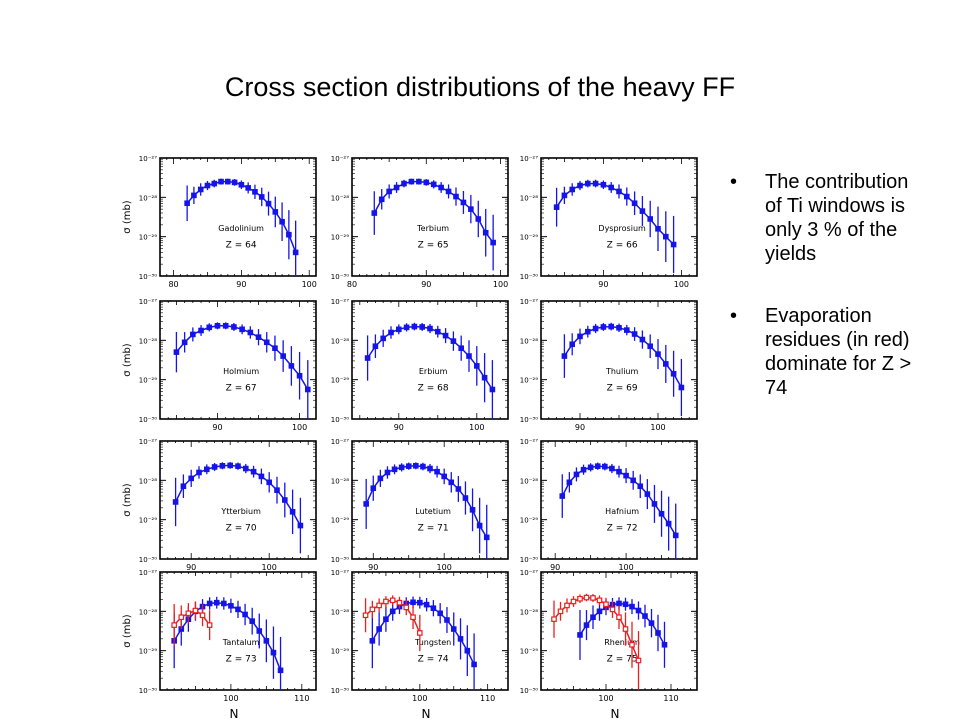 This screenshot has height=720, width=960. Describe the element at coordinates (241, 660) in the screenshot. I see `z-label: Z = 73` at that location.